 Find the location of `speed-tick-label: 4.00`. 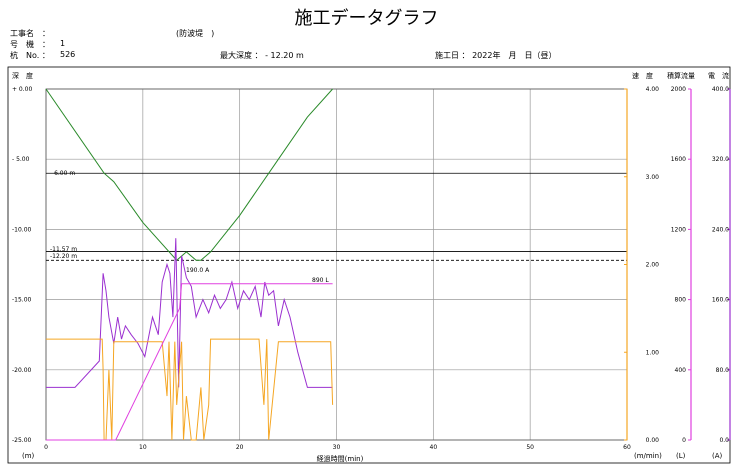

speed-tick-label: 4.00 is located at coordinates (653, 89).